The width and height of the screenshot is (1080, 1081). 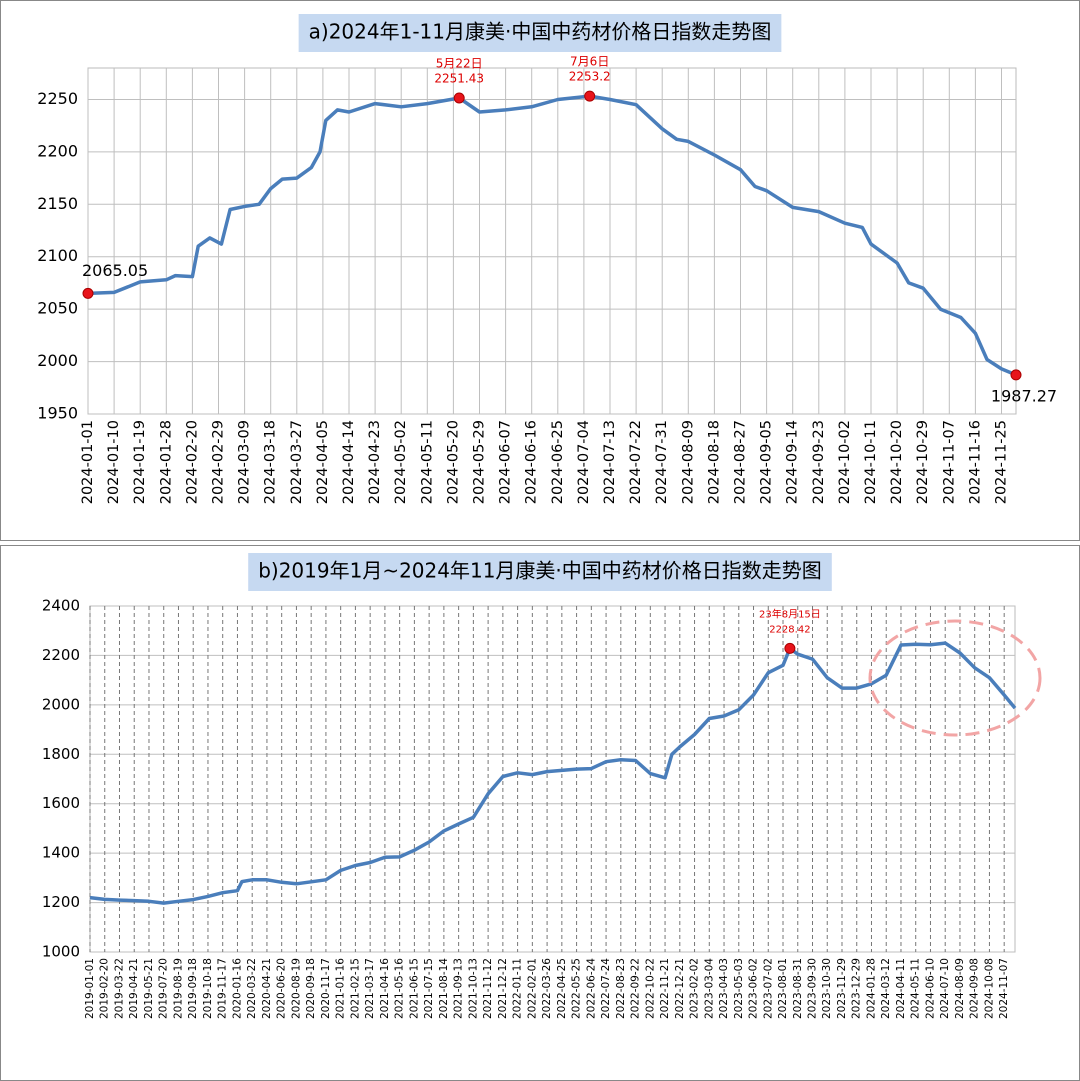 What do you see at coordinates (375, 462) in the screenshot?
I see `x-tick-label: 2024-04-23` at bounding box center [375, 462].